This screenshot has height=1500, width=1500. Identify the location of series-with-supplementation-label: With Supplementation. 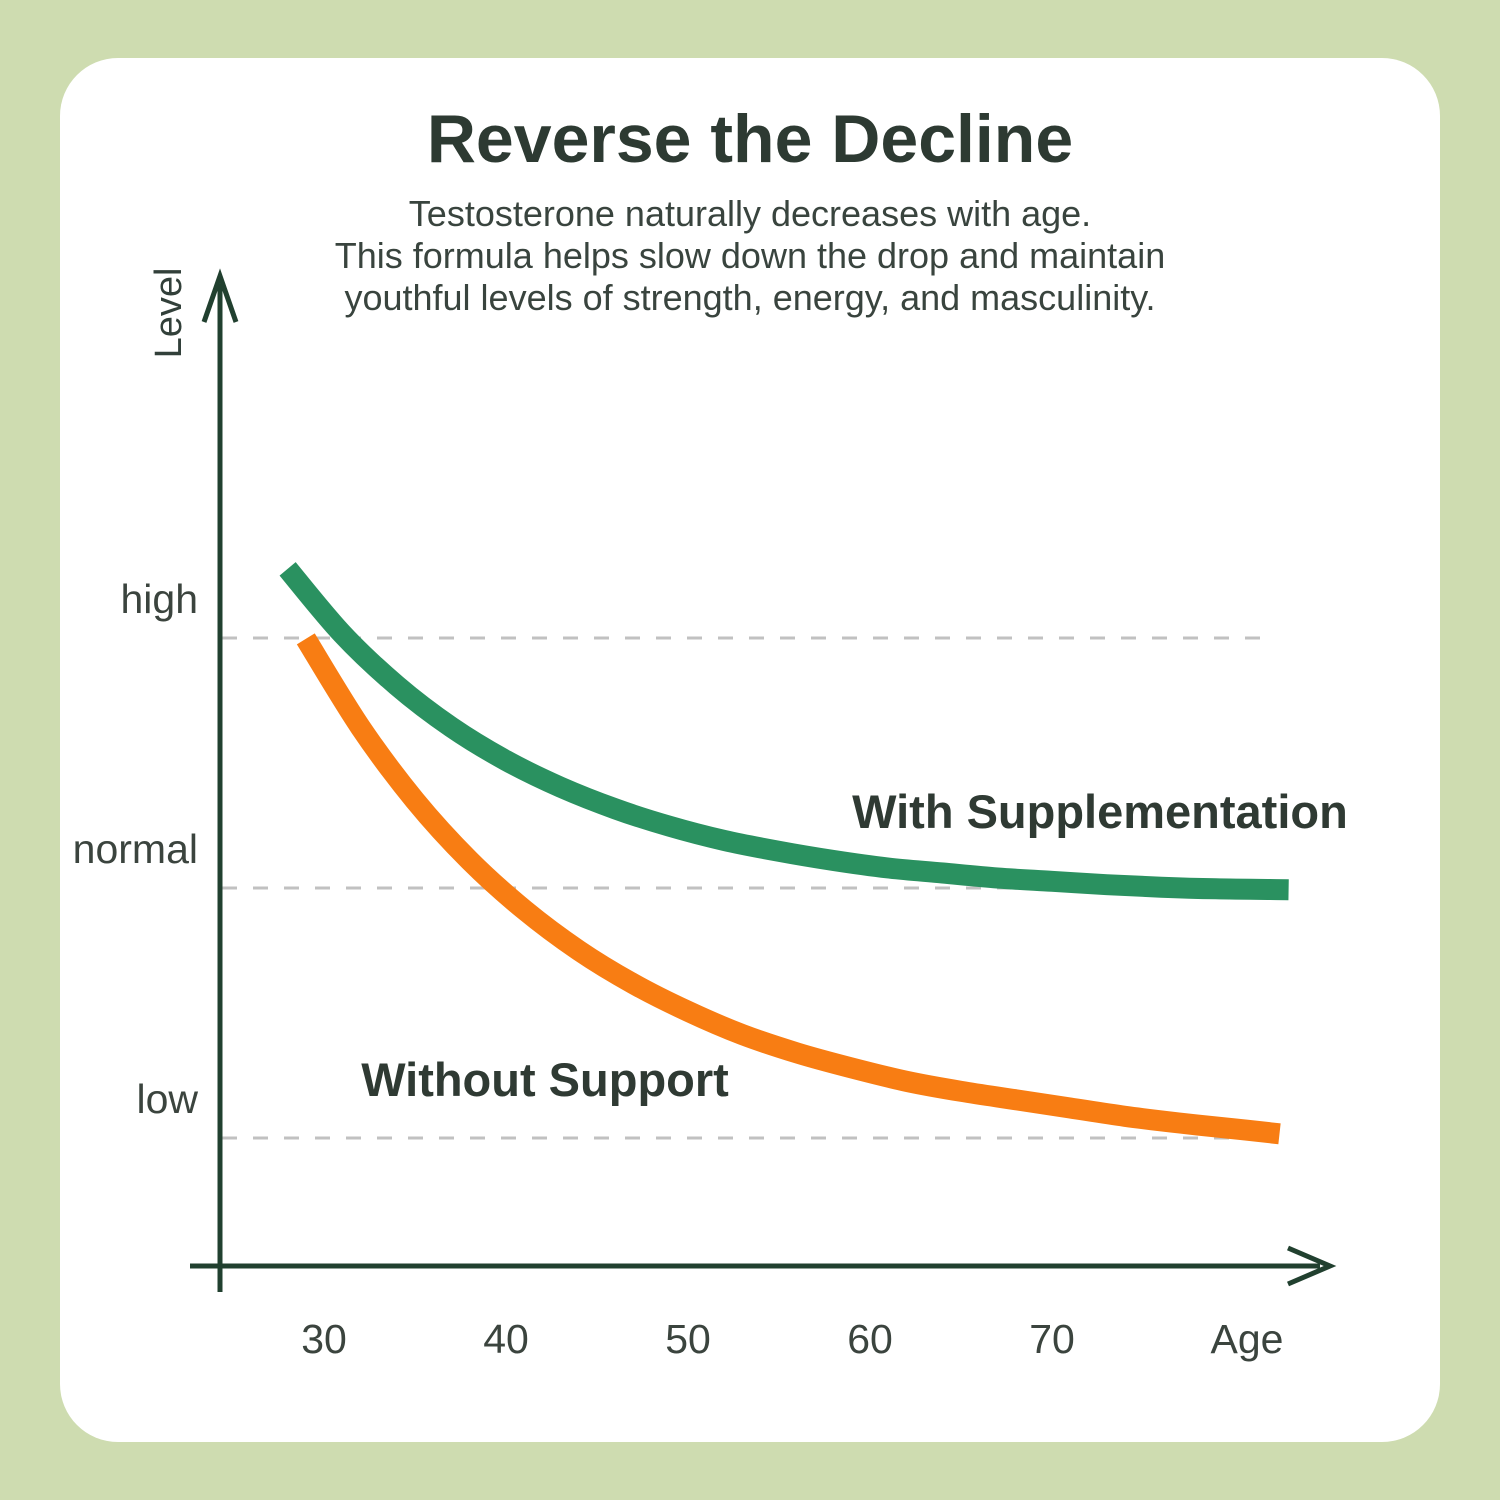
(1100, 811).